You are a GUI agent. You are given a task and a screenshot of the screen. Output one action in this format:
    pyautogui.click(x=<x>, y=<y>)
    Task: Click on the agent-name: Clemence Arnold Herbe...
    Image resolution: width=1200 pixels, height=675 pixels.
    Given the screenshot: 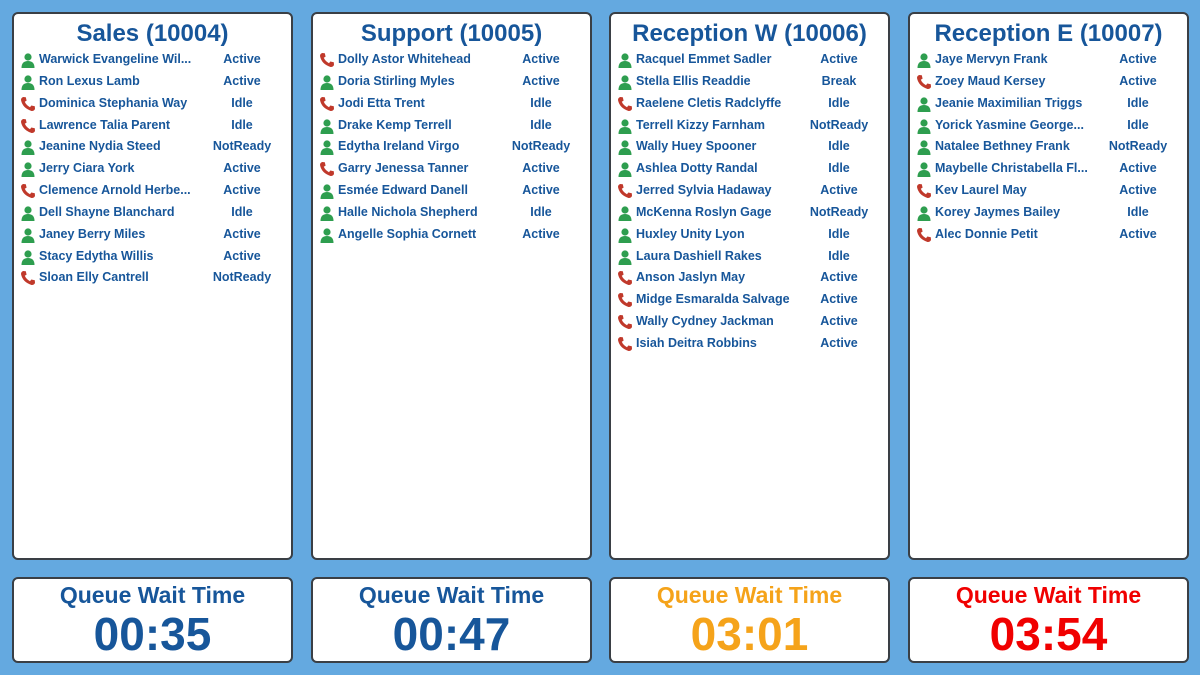 What is the action you would take?
    pyautogui.click(x=115, y=190)
    